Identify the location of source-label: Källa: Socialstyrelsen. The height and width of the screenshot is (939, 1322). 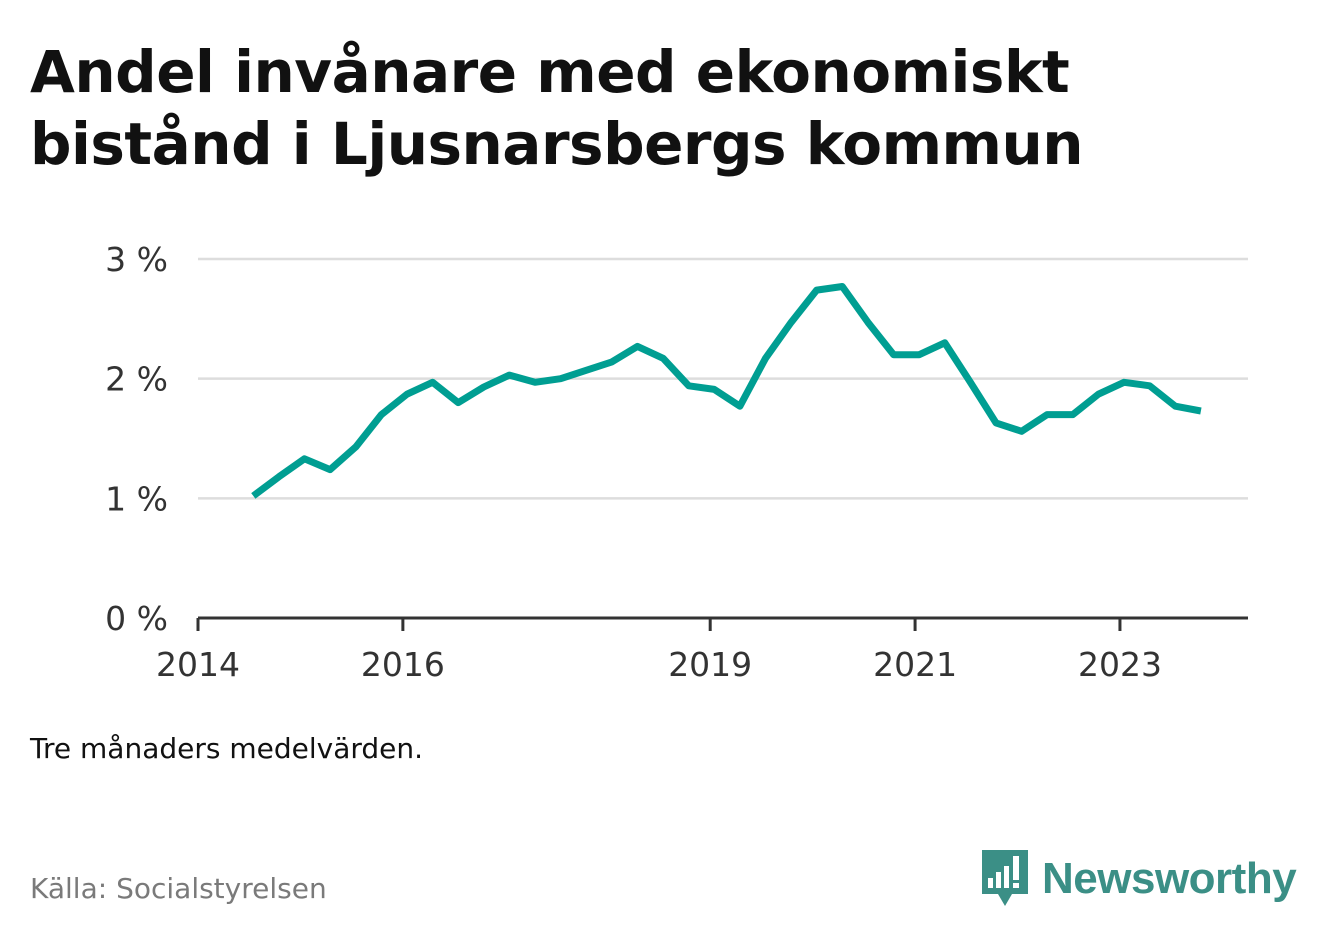
(178, 888).